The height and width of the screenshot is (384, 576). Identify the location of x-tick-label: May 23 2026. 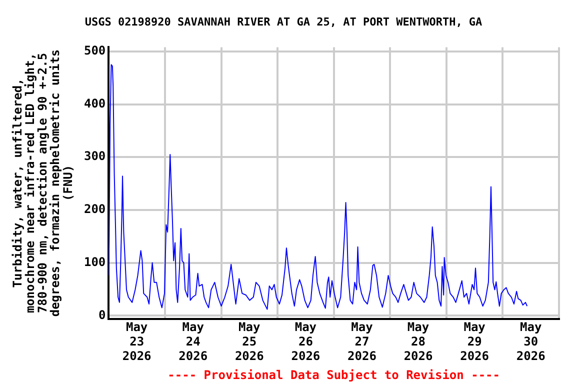
(137, 341).